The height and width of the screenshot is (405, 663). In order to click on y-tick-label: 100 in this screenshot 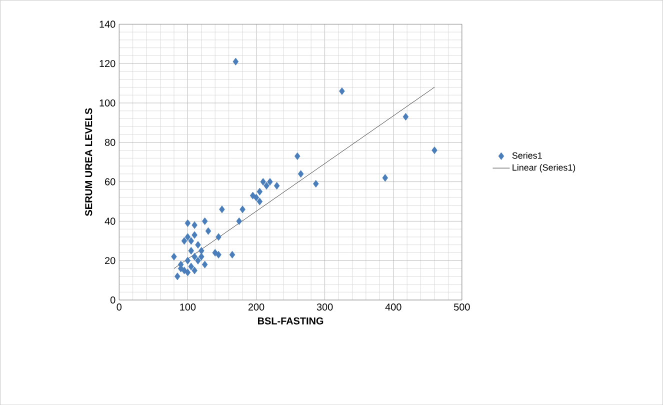, I will do `click(108, 102)`.